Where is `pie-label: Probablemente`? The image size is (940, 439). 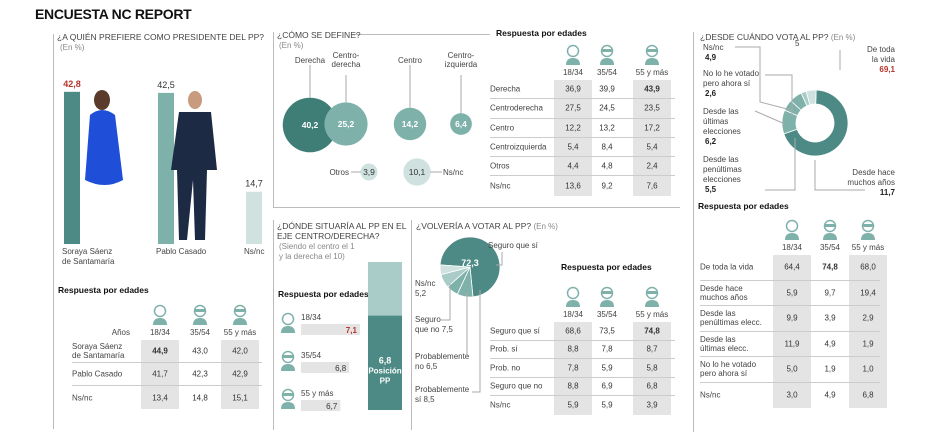 pie-label: Probablemente is located at coordinates (442, 389).